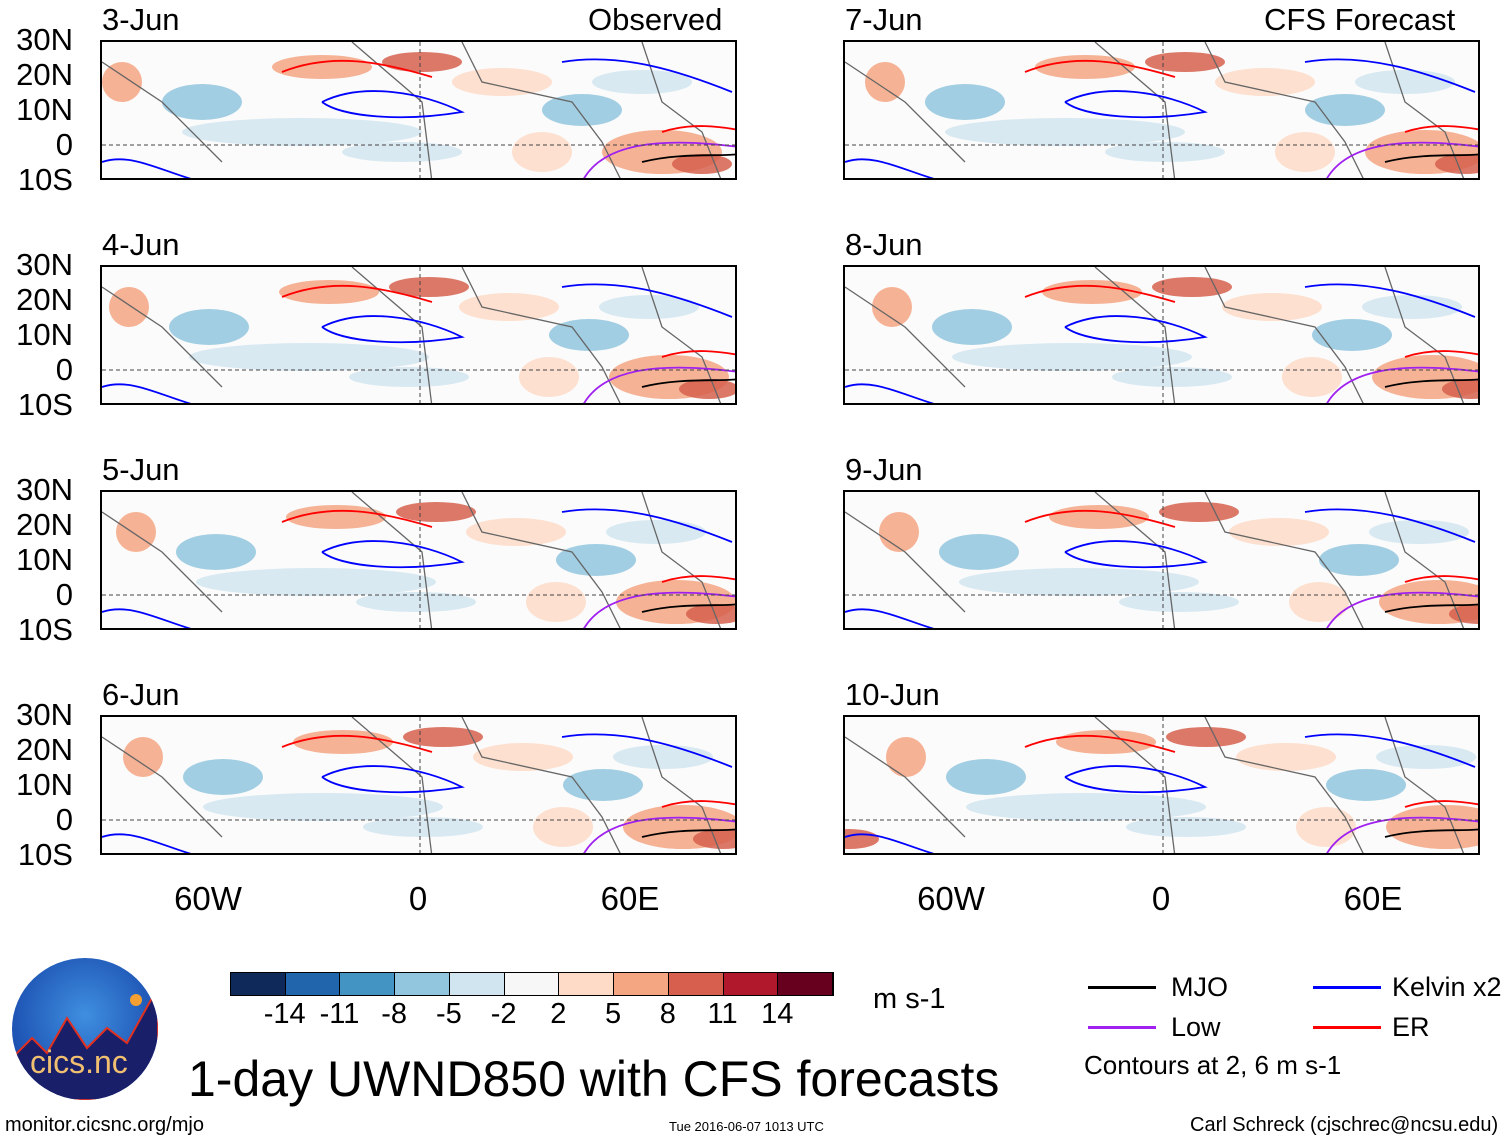  I want to click on legend-low-line, so click(1122, 1027).